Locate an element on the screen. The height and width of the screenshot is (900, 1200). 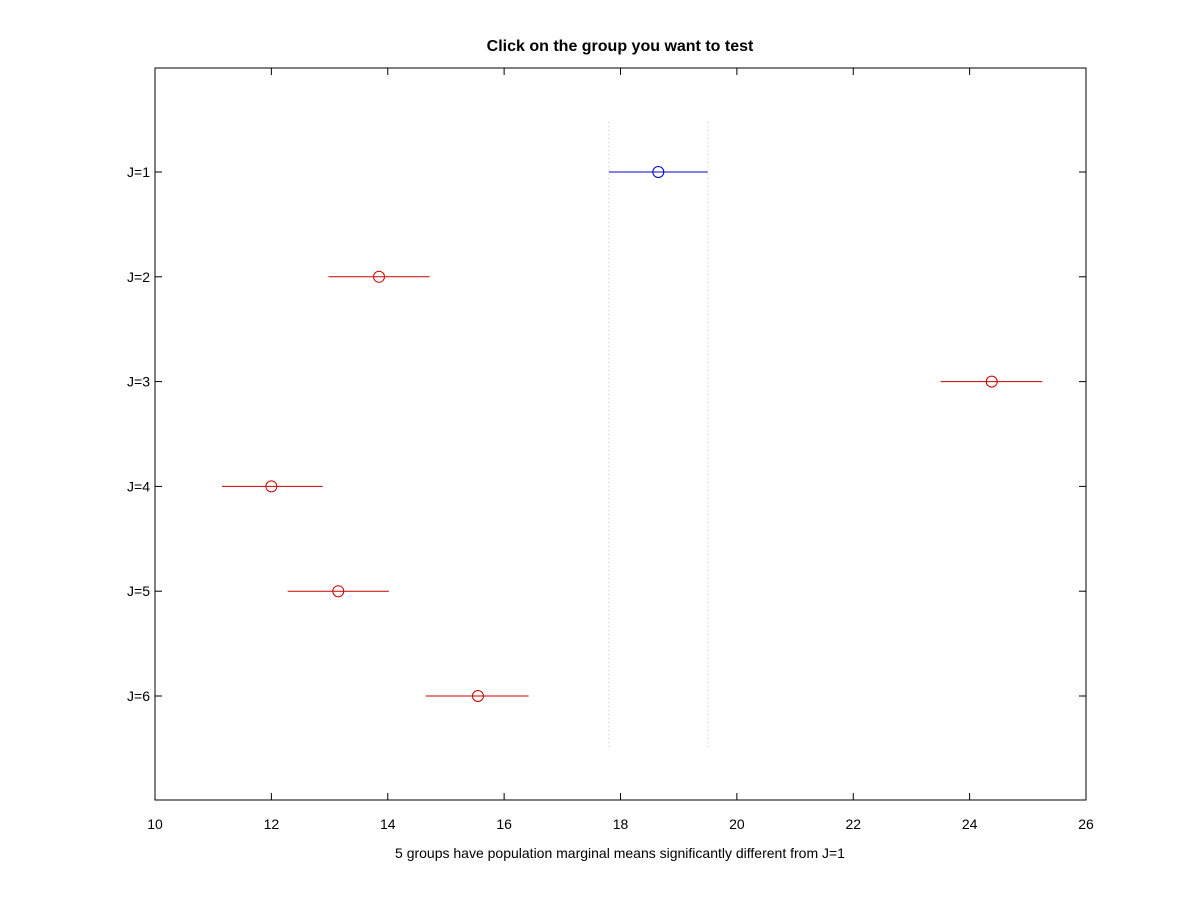
x-tick-label: 24 is located at coordinates (970, 824).